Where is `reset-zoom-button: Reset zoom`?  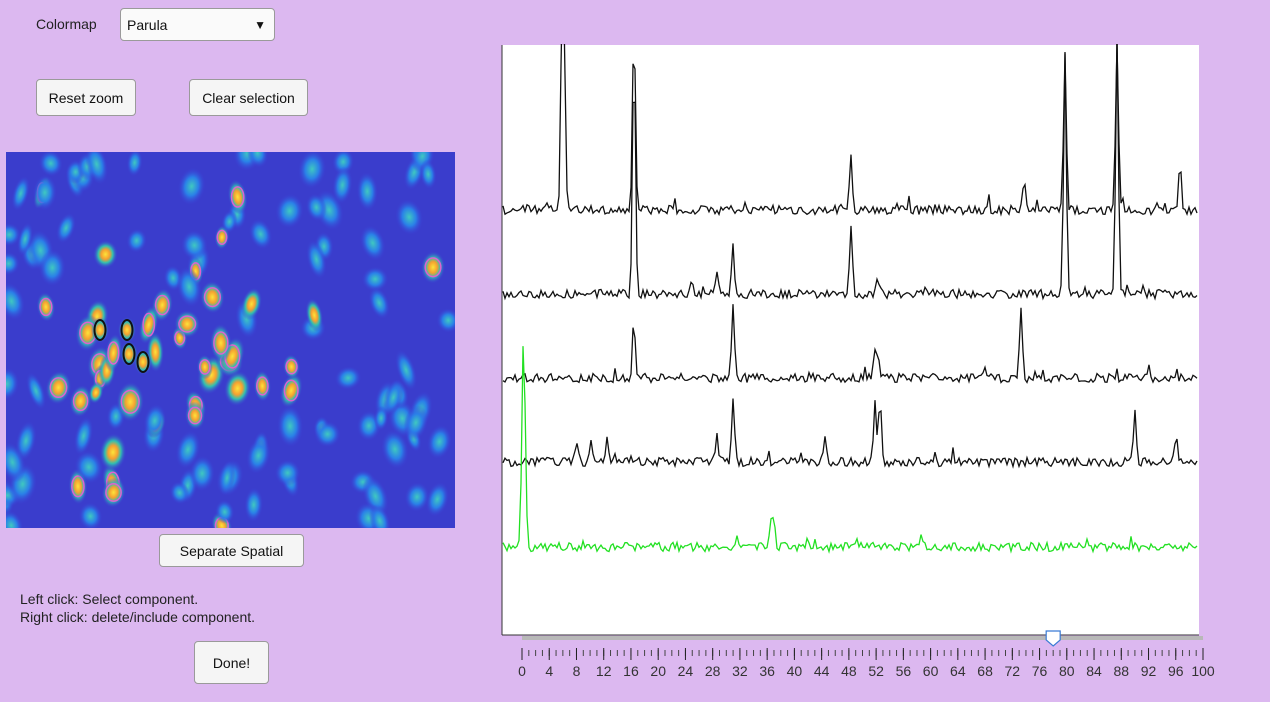
reset-zoom-button: Reset zoom is located at coordinates (86, 97).